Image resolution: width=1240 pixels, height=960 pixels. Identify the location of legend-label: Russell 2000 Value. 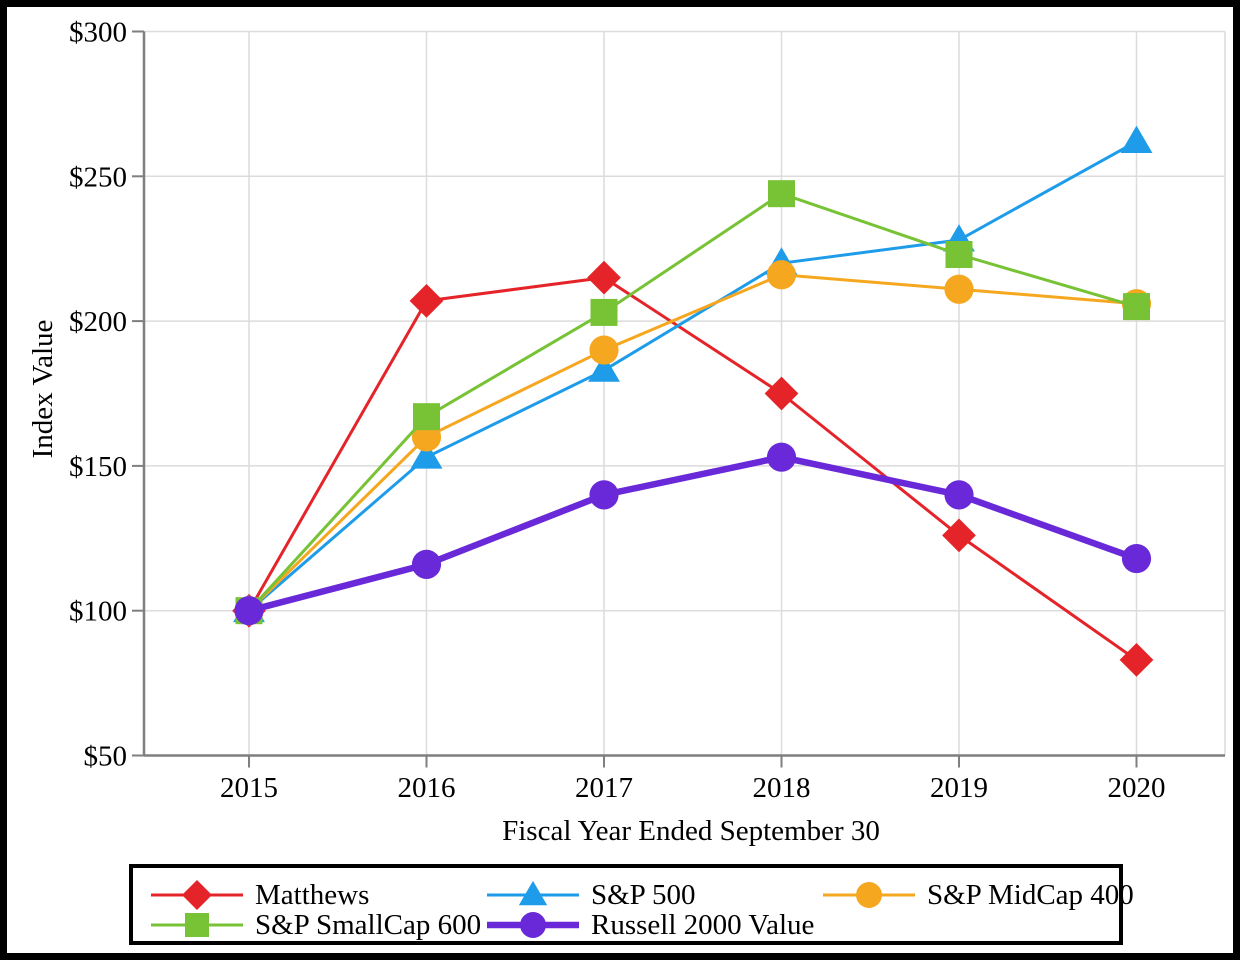
(703, 925).